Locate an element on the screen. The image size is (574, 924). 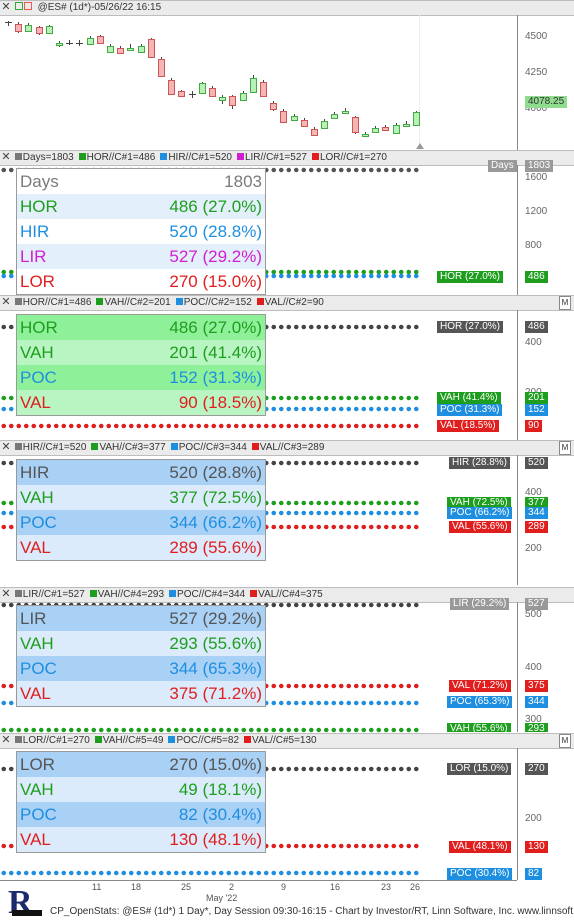
lir-value: 527 is located at coordinates (536, 604).